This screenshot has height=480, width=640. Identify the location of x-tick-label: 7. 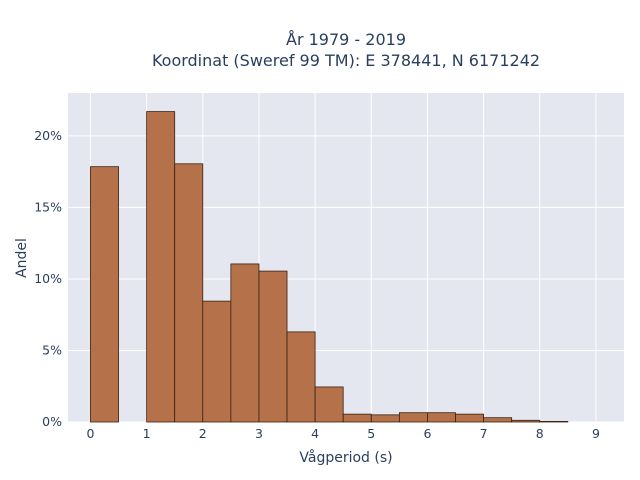
(484, 433).